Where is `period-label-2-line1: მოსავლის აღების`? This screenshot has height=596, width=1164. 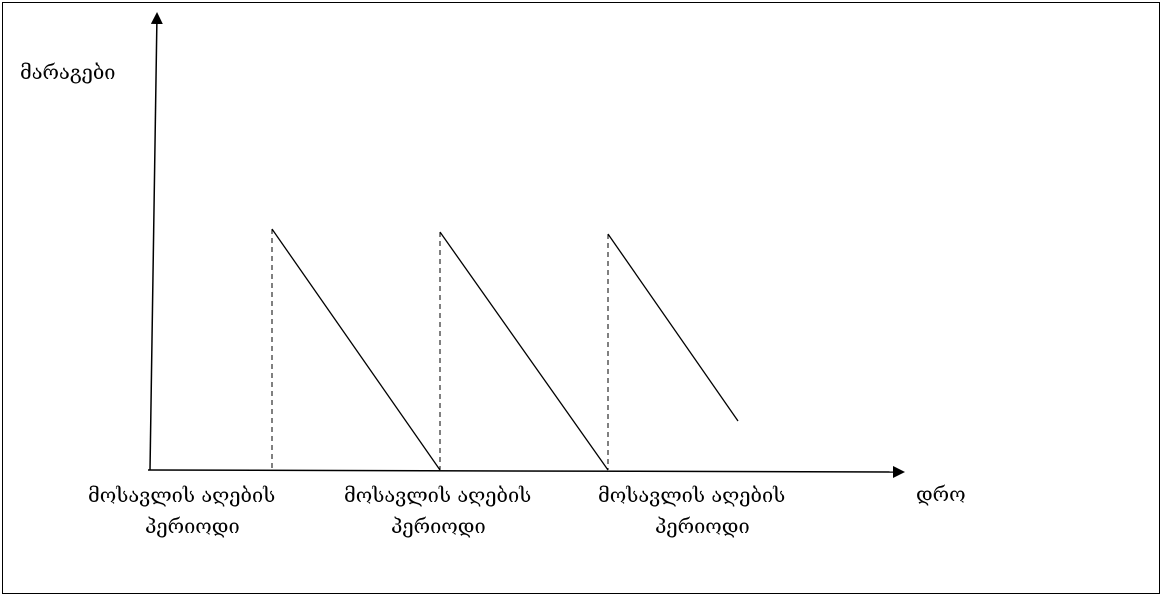
period-label-2-line1: მოსავლის აღების is located at coordinates (438, 495).